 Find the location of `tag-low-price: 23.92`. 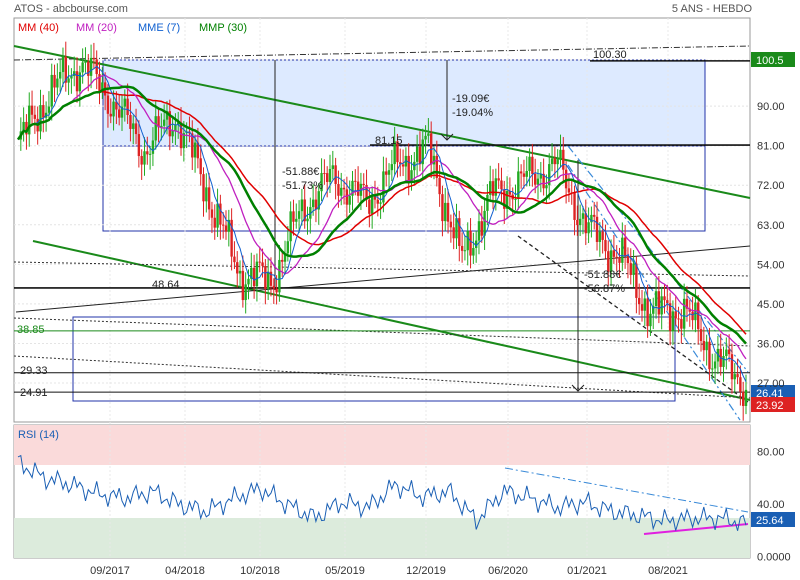

tag-low-price: 23.92 is located at coordinates (770, 406).